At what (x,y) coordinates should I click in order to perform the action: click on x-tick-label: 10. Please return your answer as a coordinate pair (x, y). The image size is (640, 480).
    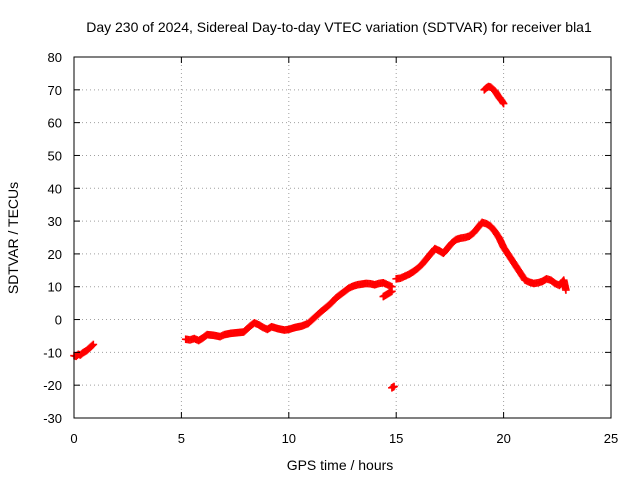
    Looking at the image, I should click on (289, 438).